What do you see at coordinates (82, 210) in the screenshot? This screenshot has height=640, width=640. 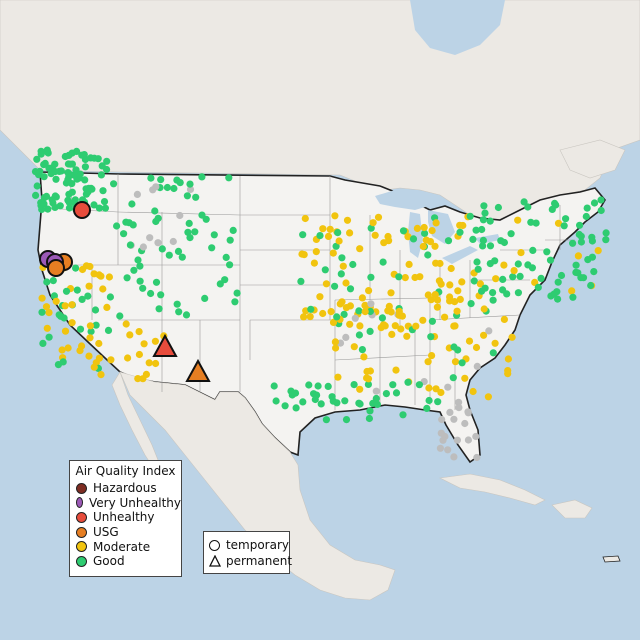 I see `wildfire-monitor-oregon` at bounding box center [82, 210].